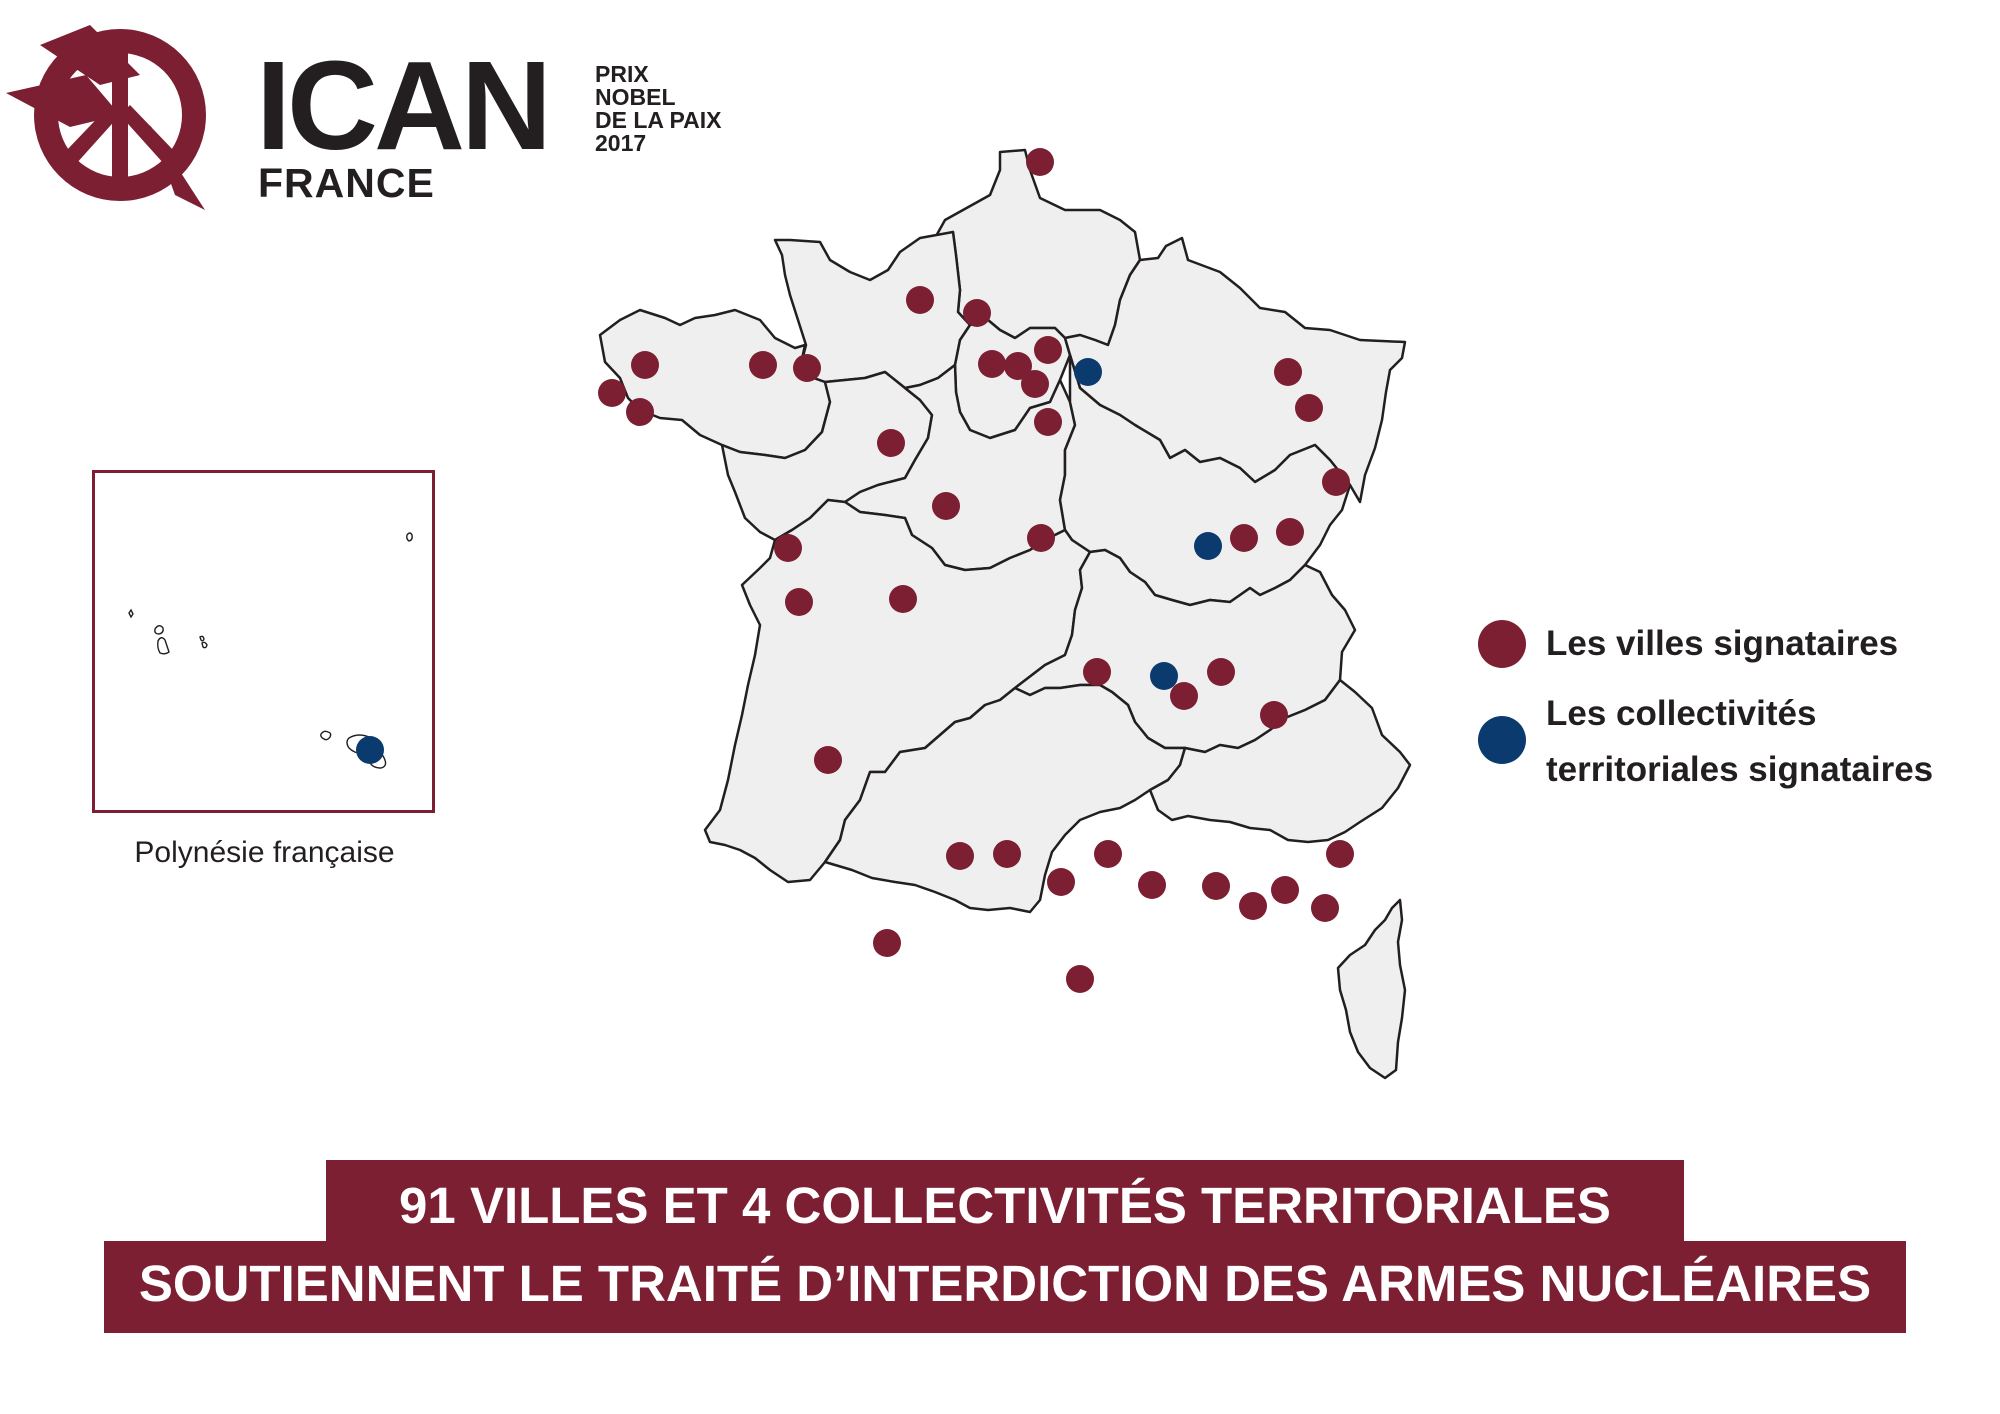 Image resolution: width=2000 pixels, height=1414 pixels. I want to click on polynesia-inset-map, so click(270, 650).